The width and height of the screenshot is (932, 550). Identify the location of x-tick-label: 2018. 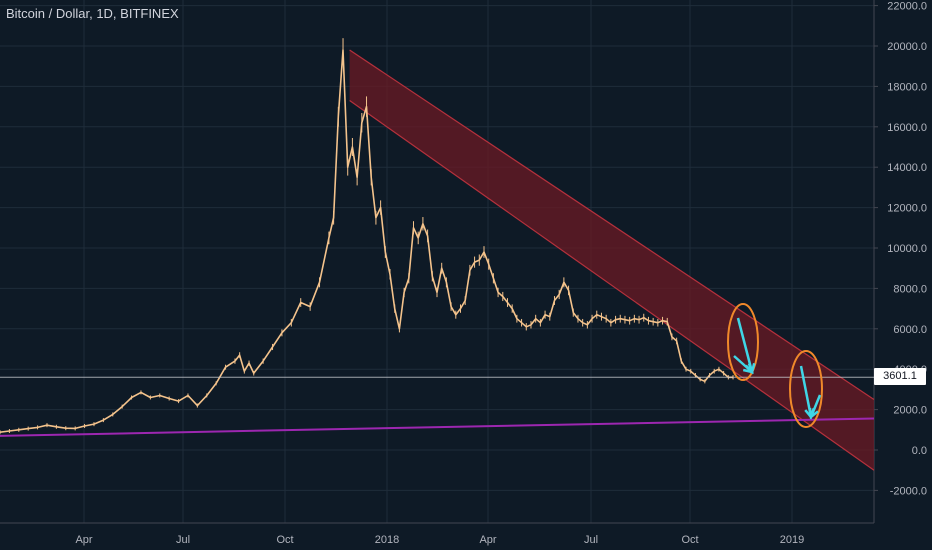
(387, 540).